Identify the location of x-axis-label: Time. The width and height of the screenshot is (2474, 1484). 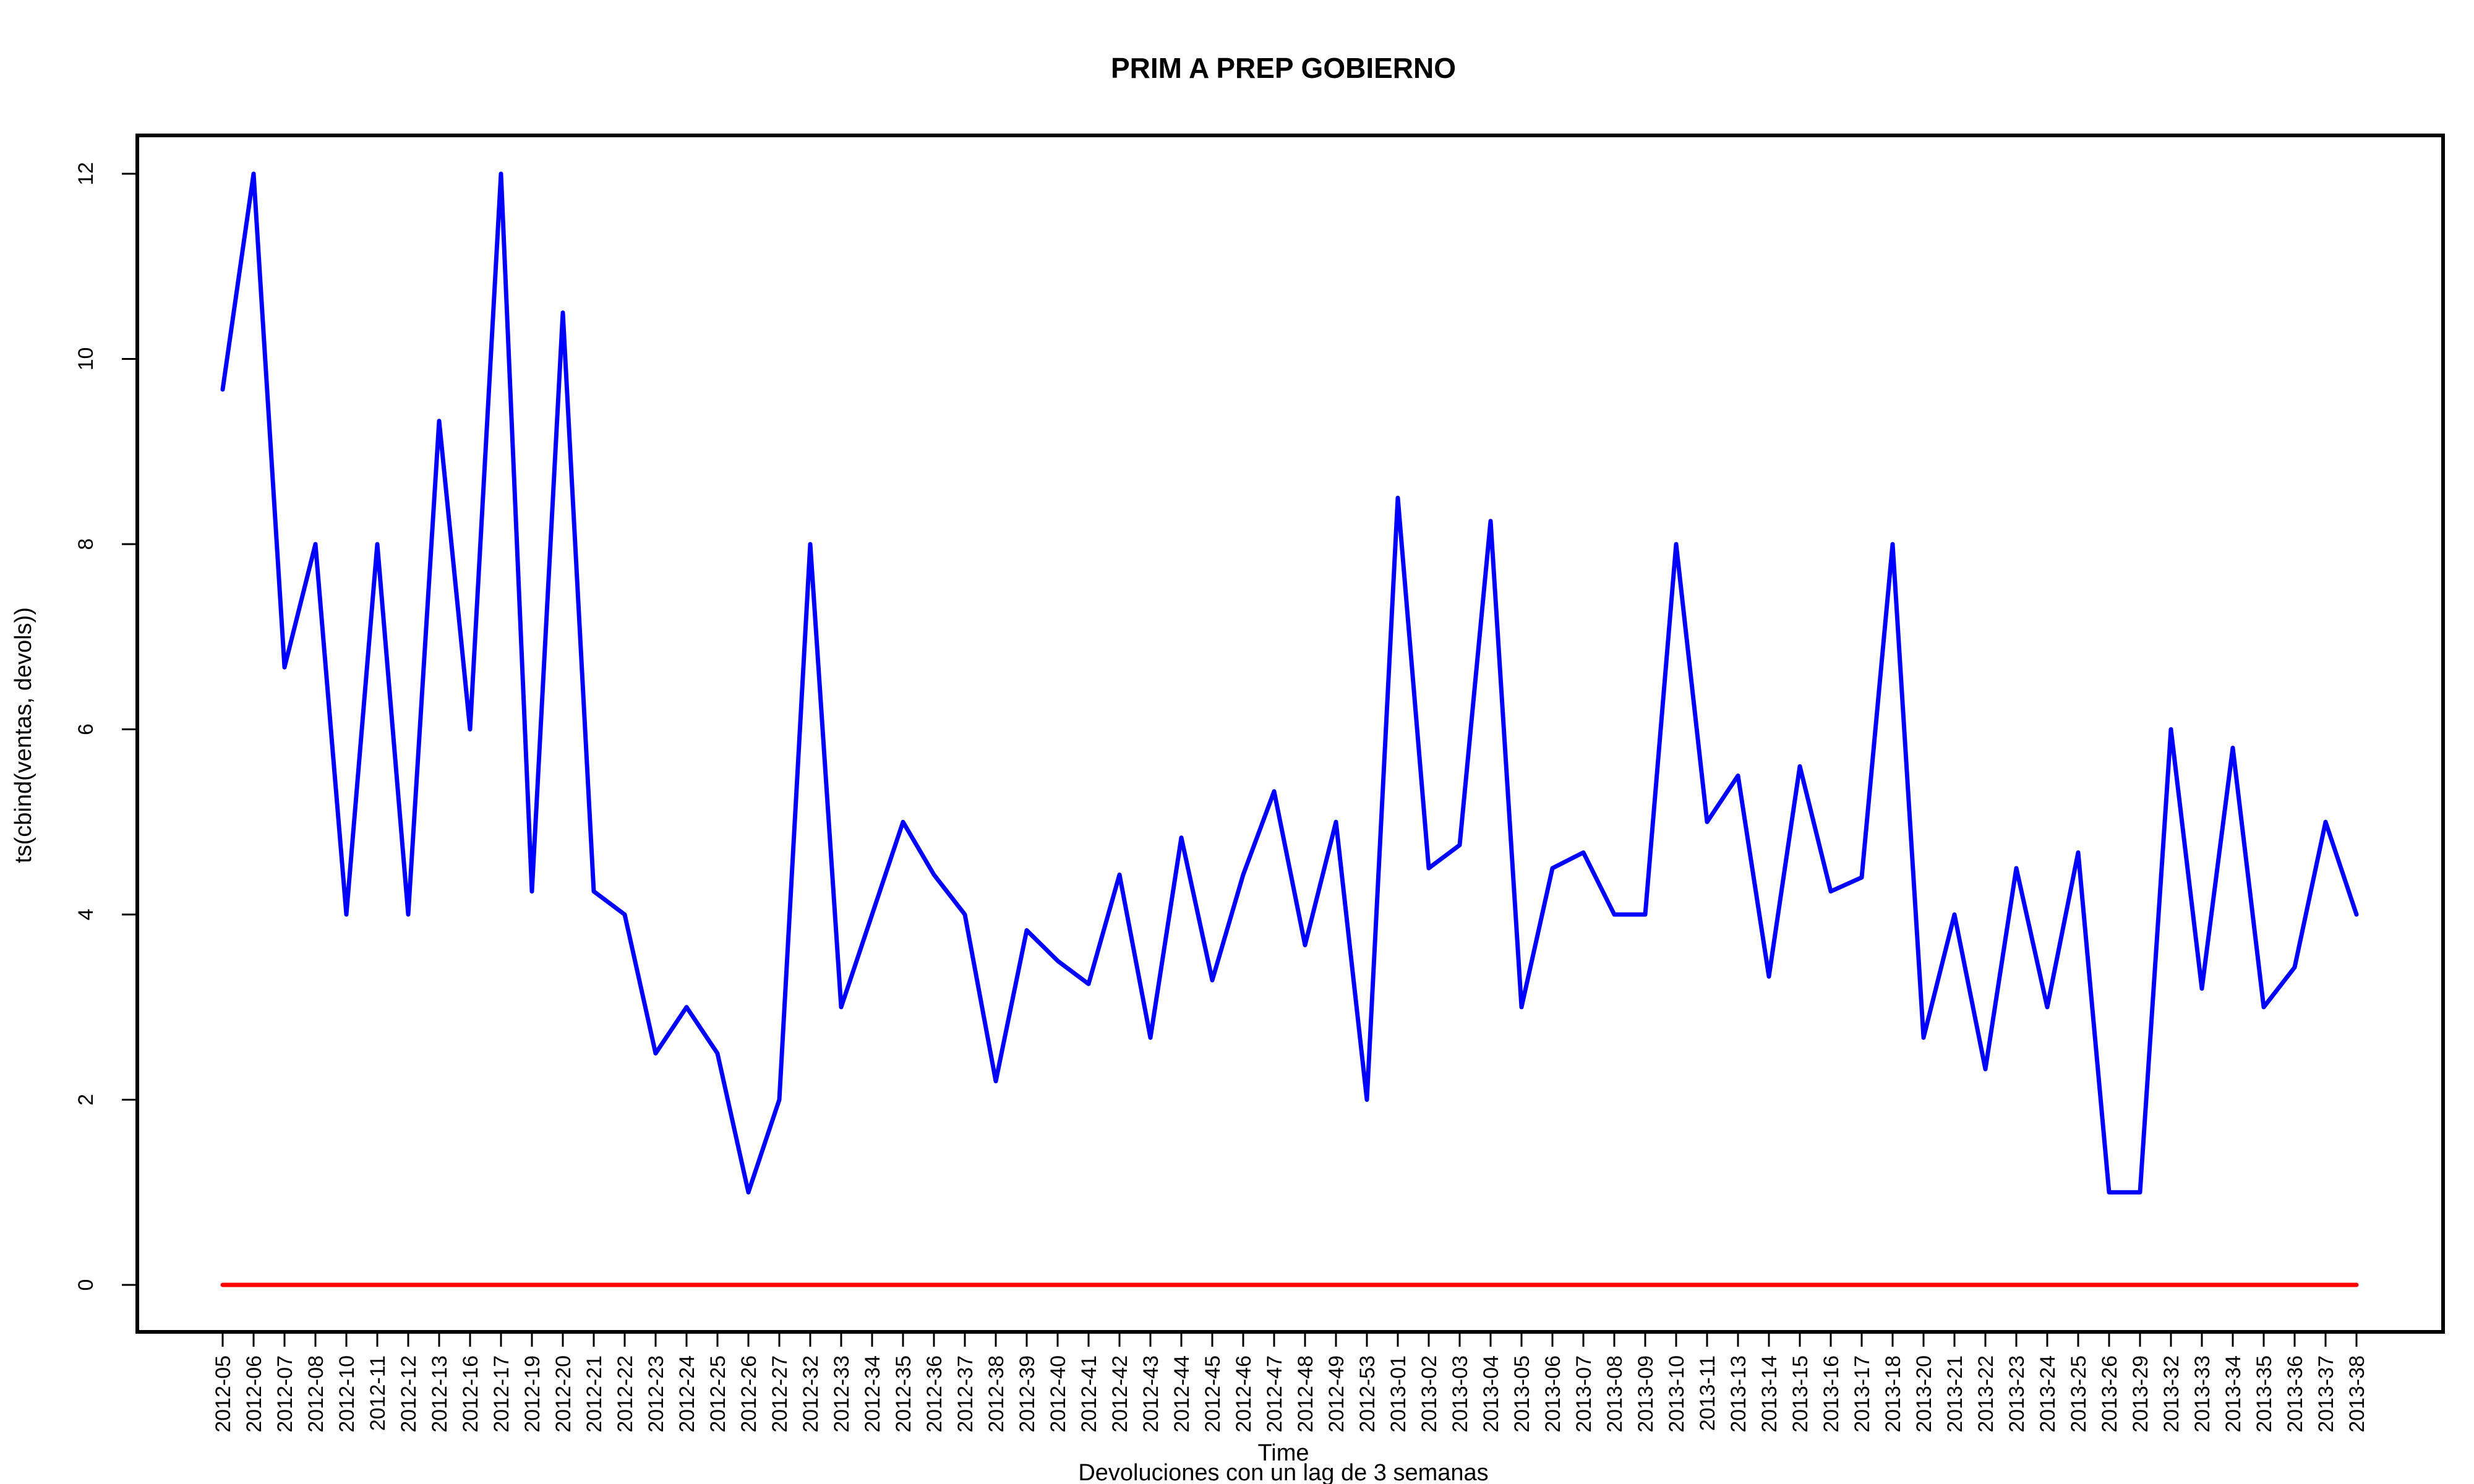
(1283, 1453).